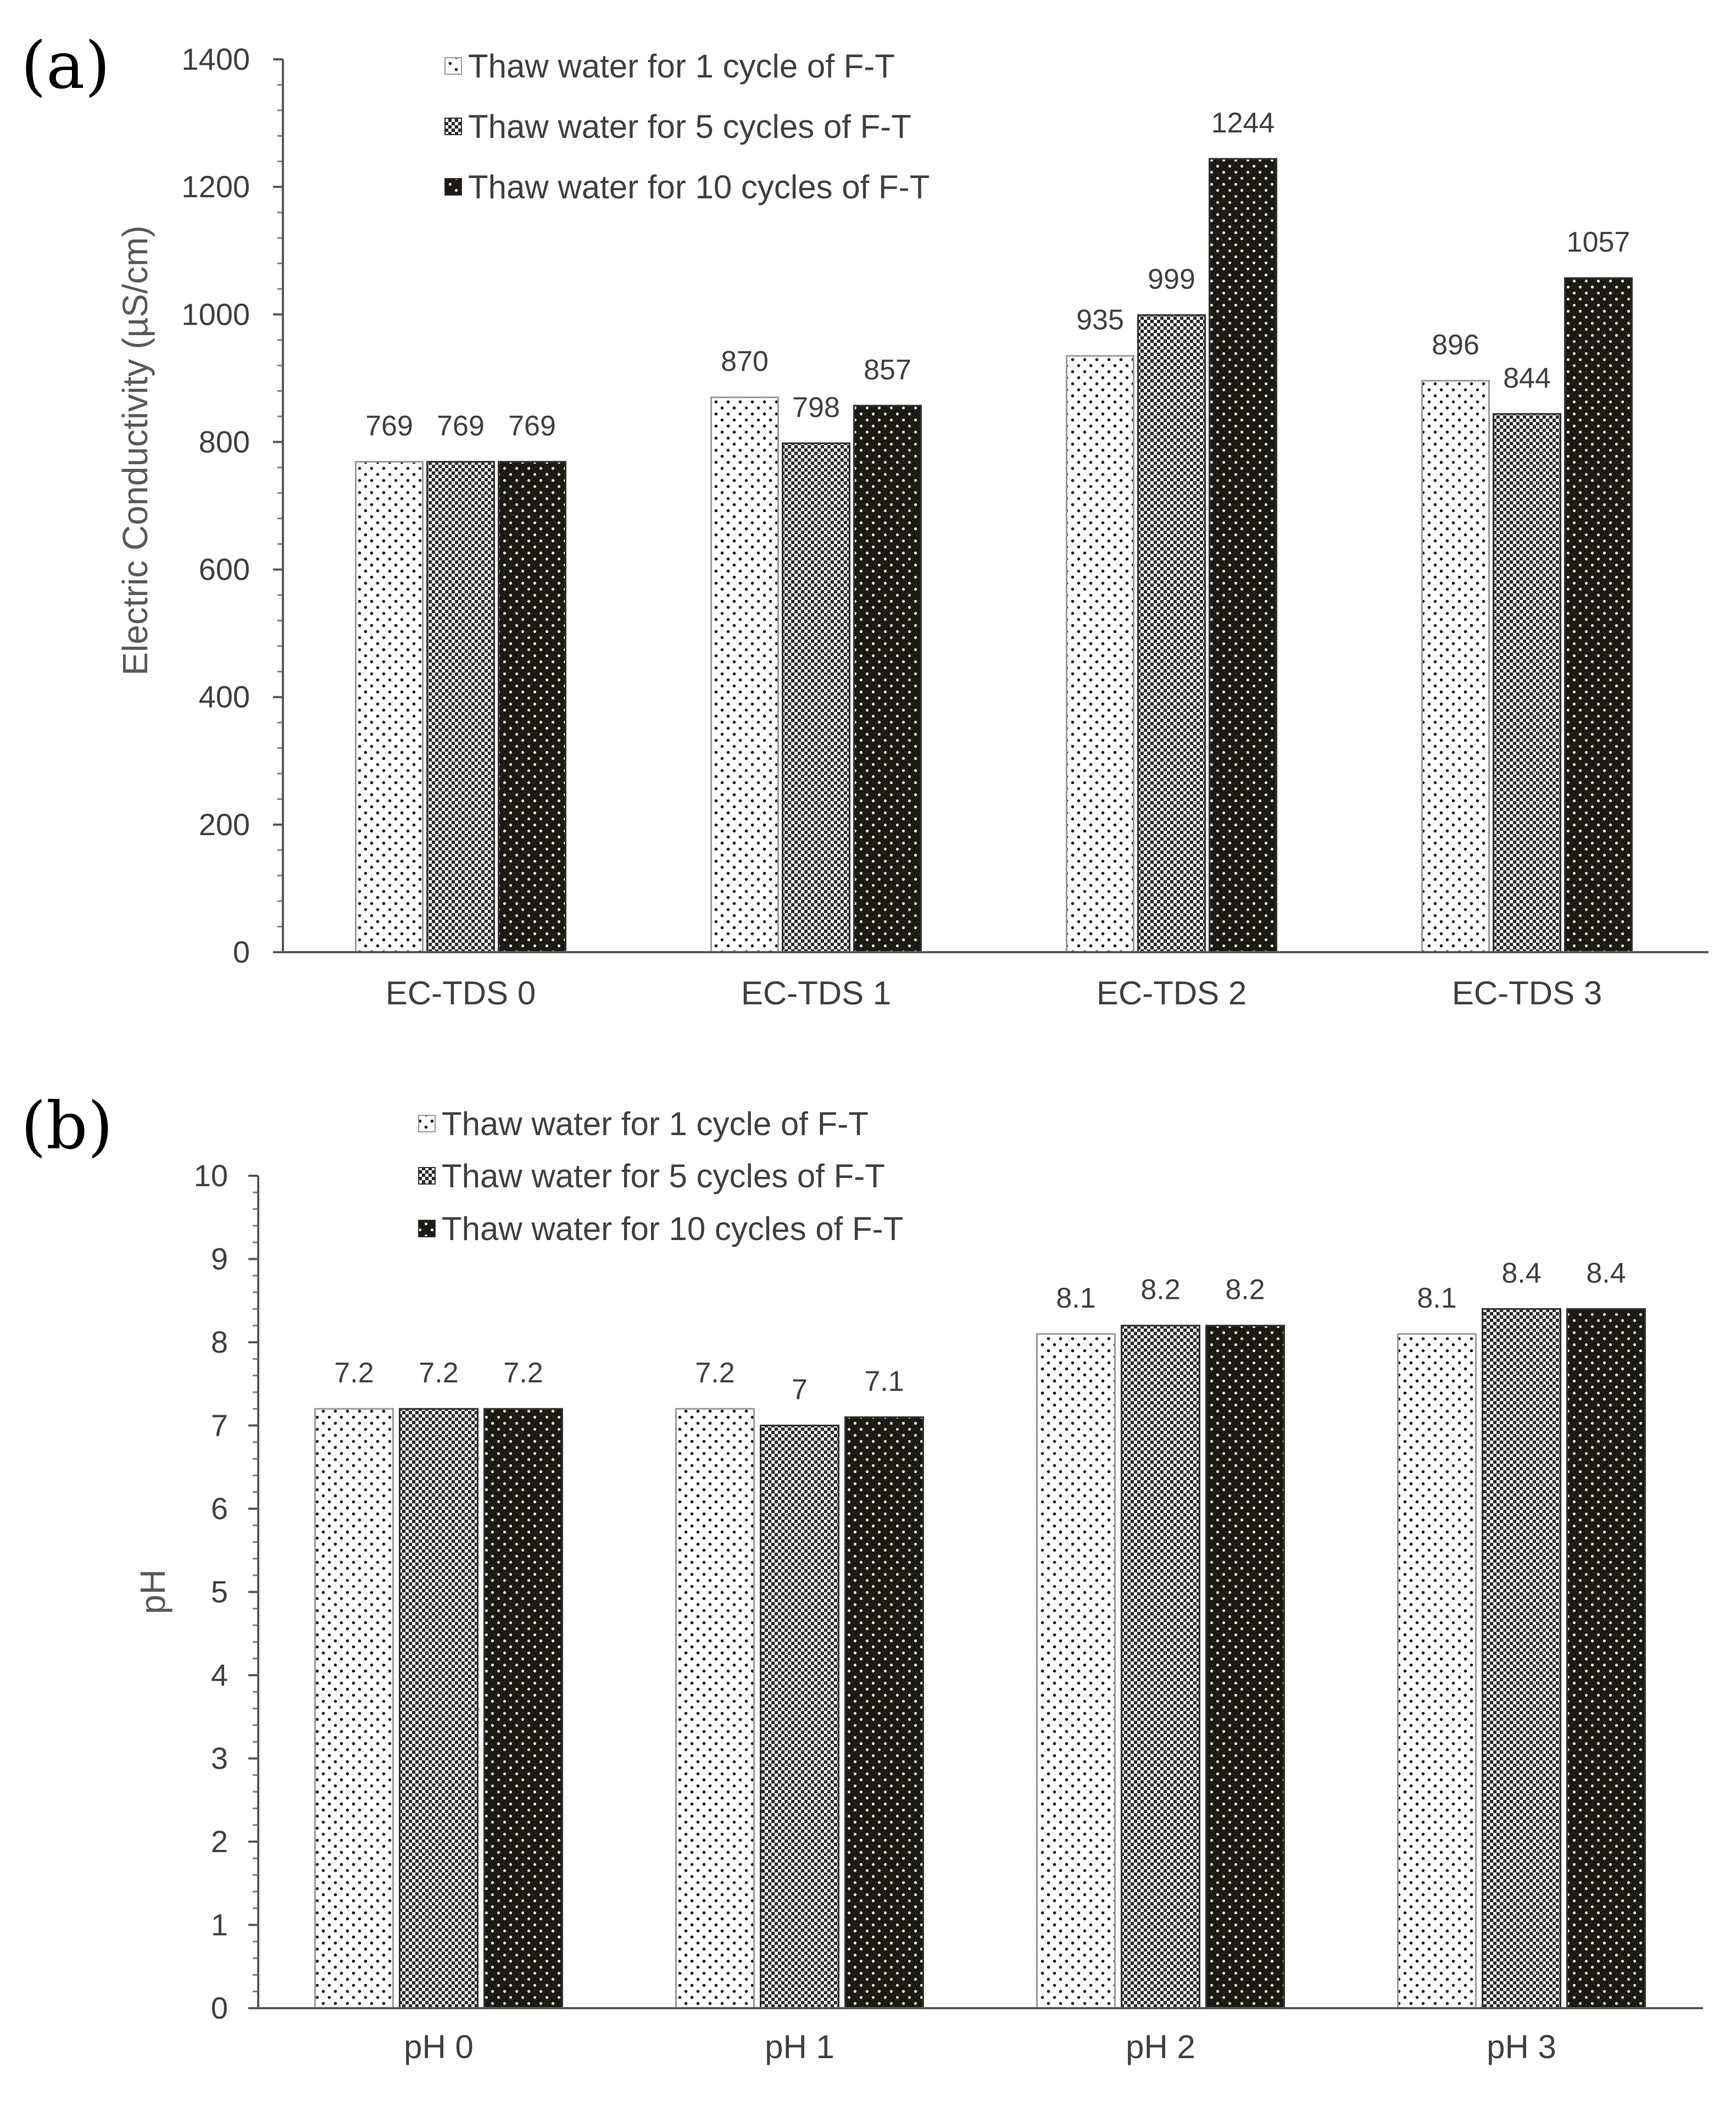  What do you see at coordinates (225, 569) in the screenshot?
I see `y-tick-label: 600` at bounding box center [225, 569].